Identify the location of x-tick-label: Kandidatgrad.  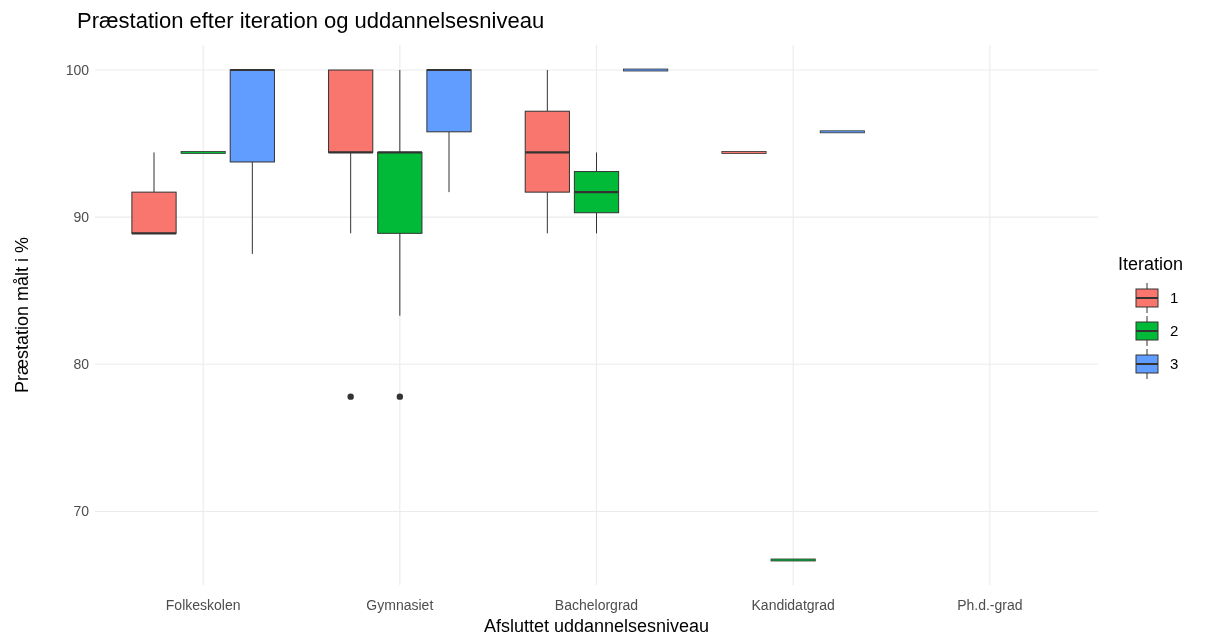
(793, 605).